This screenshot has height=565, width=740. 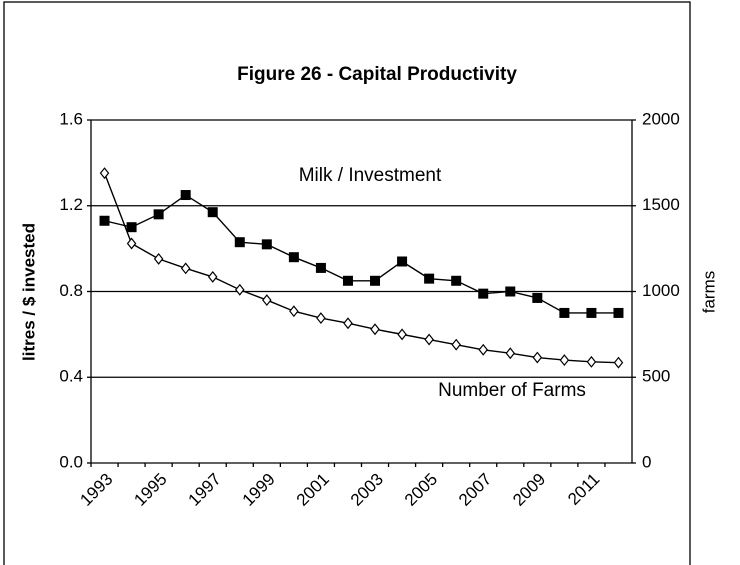 I want to click on annotation: Milk / Investment, so click(x=370, y=175).